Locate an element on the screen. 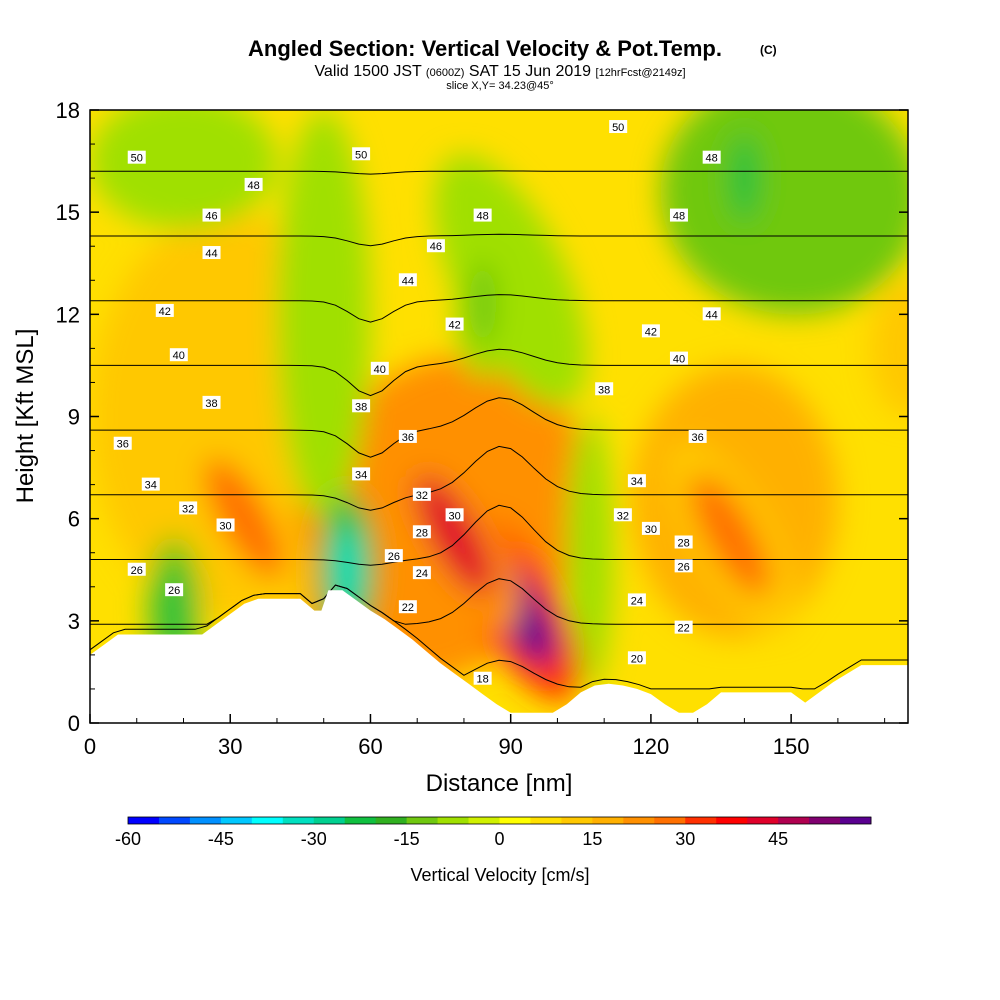 Image resolution: width=1000 pixels, height=1000 pixels. x-tick-label: 90 is located at coordinates (510, 746).